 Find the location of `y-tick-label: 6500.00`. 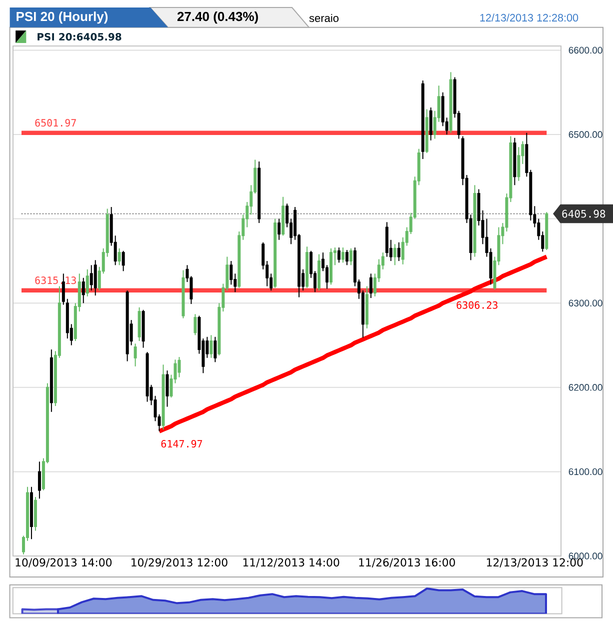

y-tick-label: 6500.00 is located at coordinates (585, 134).